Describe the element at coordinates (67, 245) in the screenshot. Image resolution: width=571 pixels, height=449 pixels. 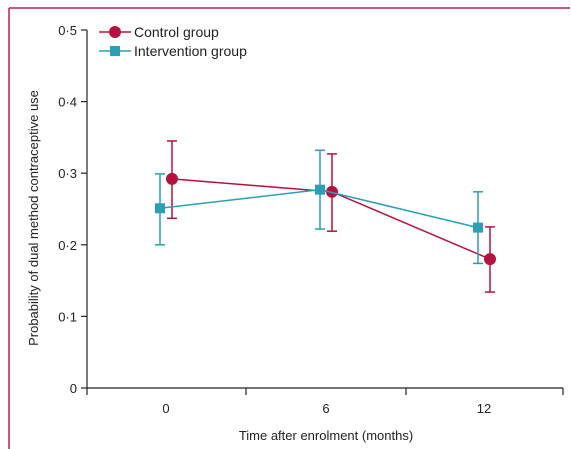
I see `y-tick-label: 0·2` at that location.